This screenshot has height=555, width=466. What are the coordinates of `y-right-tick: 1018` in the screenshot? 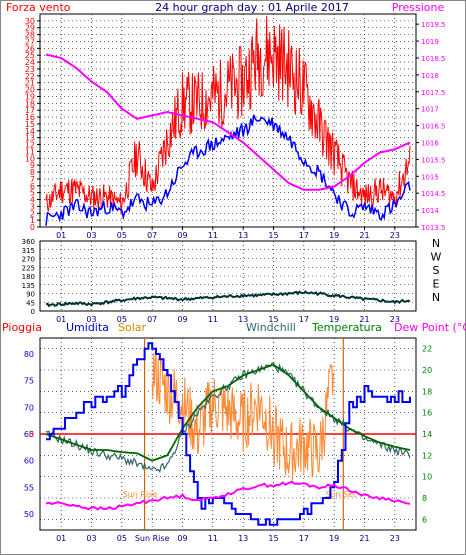 It's located at (430, 76).